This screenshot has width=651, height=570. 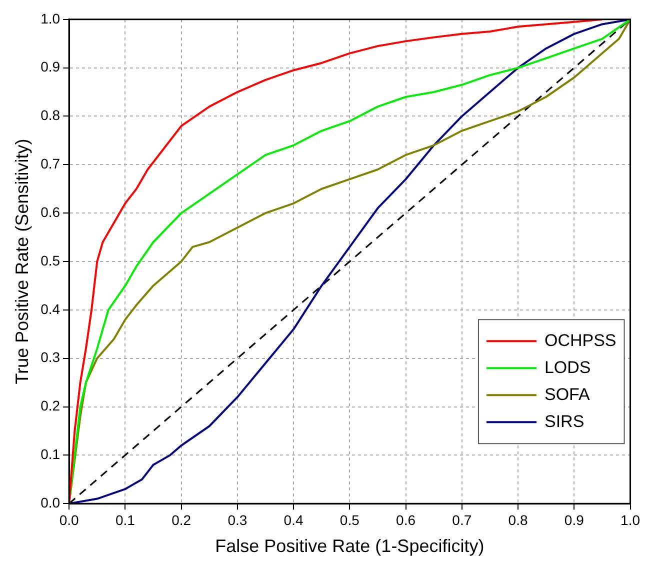 What do you see at coordinates (50, 212) in the screenshot?
I see `y-tick-label: 0.6` at bounding box center [50, 212].